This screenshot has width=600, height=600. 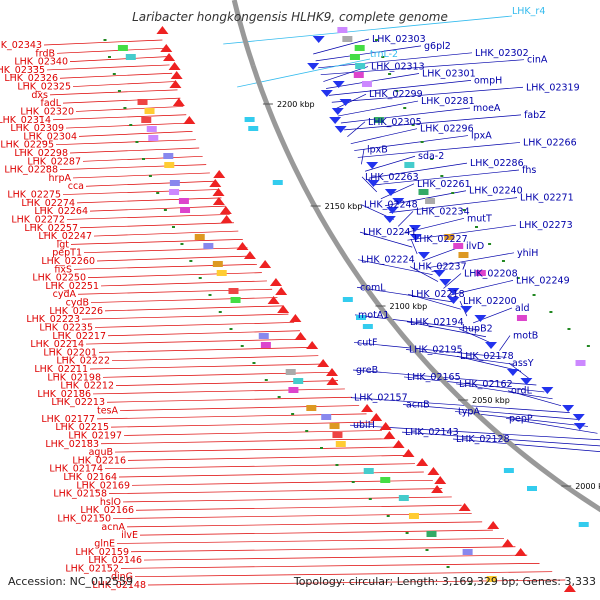 I want to click on gene-label-minus: LHK_02272, so click(x=38, y=219).